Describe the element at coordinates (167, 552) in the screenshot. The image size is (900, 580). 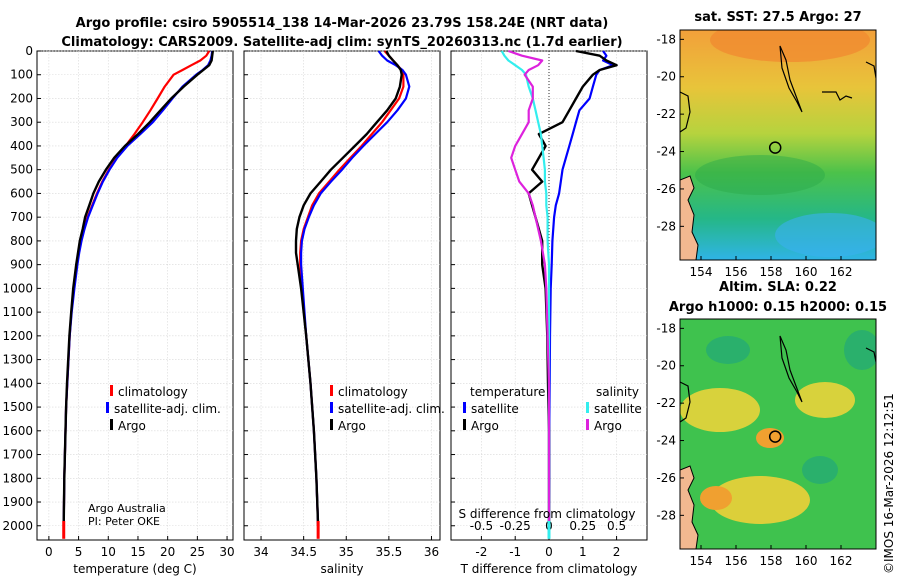
I see `x-tick-label: 20` at that location.